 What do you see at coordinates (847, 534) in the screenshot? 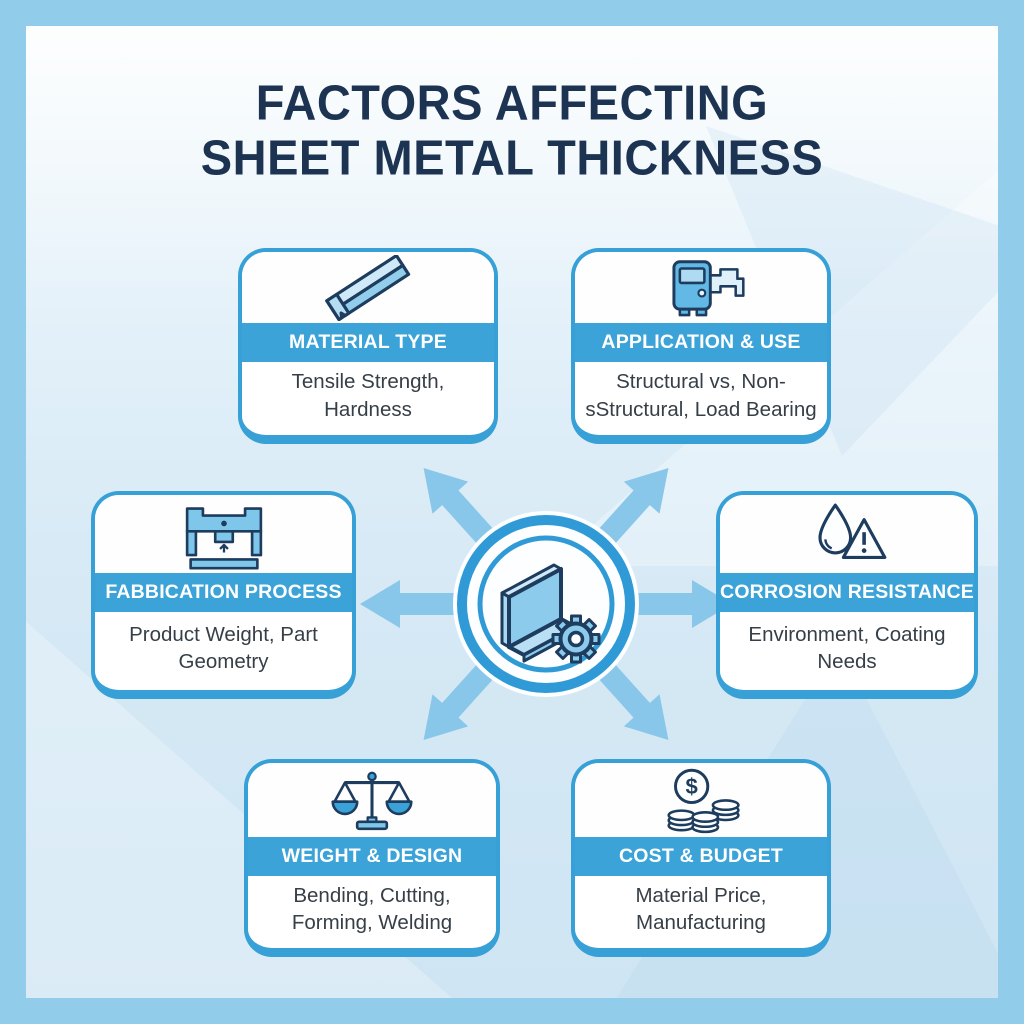
I see `droplet-warning-icon` at bounding box center [847, 534].